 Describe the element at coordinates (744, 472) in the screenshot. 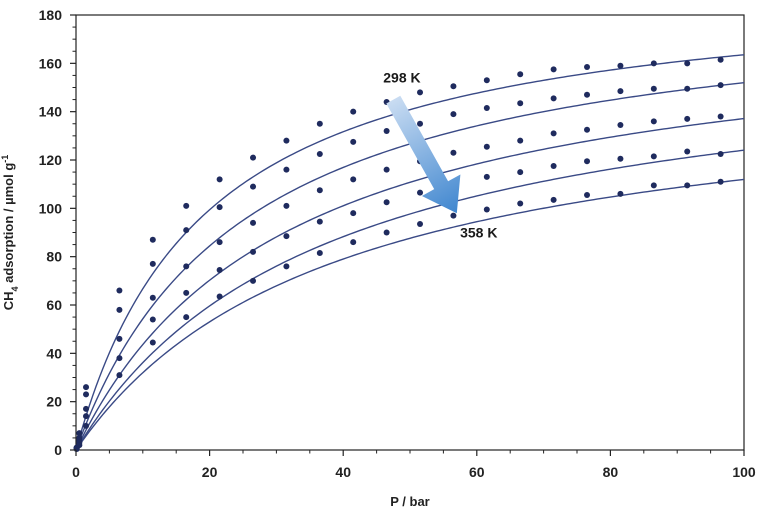

I see `x-tick-label: 100` at that location.